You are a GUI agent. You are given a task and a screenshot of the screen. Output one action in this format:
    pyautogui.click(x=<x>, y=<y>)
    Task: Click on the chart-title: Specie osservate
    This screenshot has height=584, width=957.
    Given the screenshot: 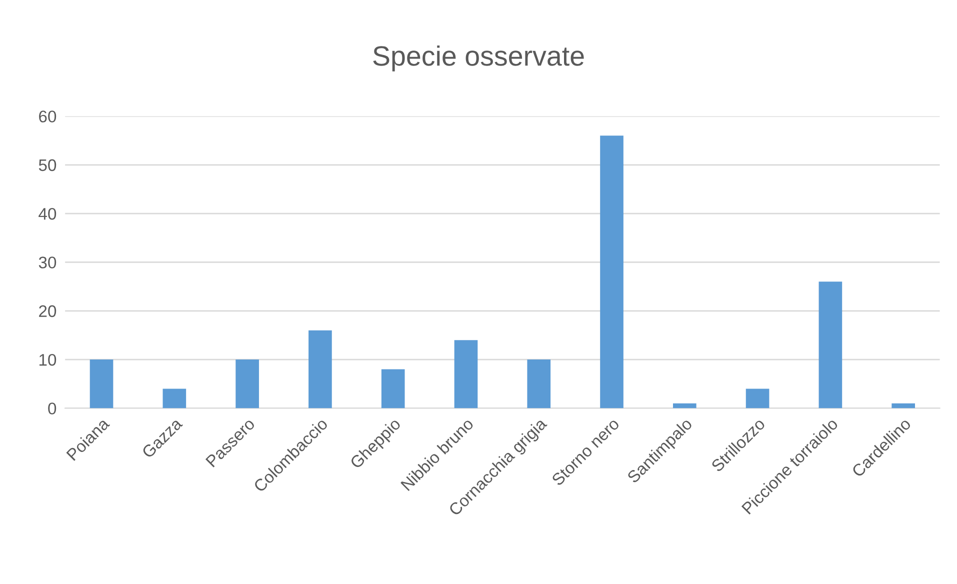 What is the action you would take?
    pyautogui.click(x=478, y=58)
    